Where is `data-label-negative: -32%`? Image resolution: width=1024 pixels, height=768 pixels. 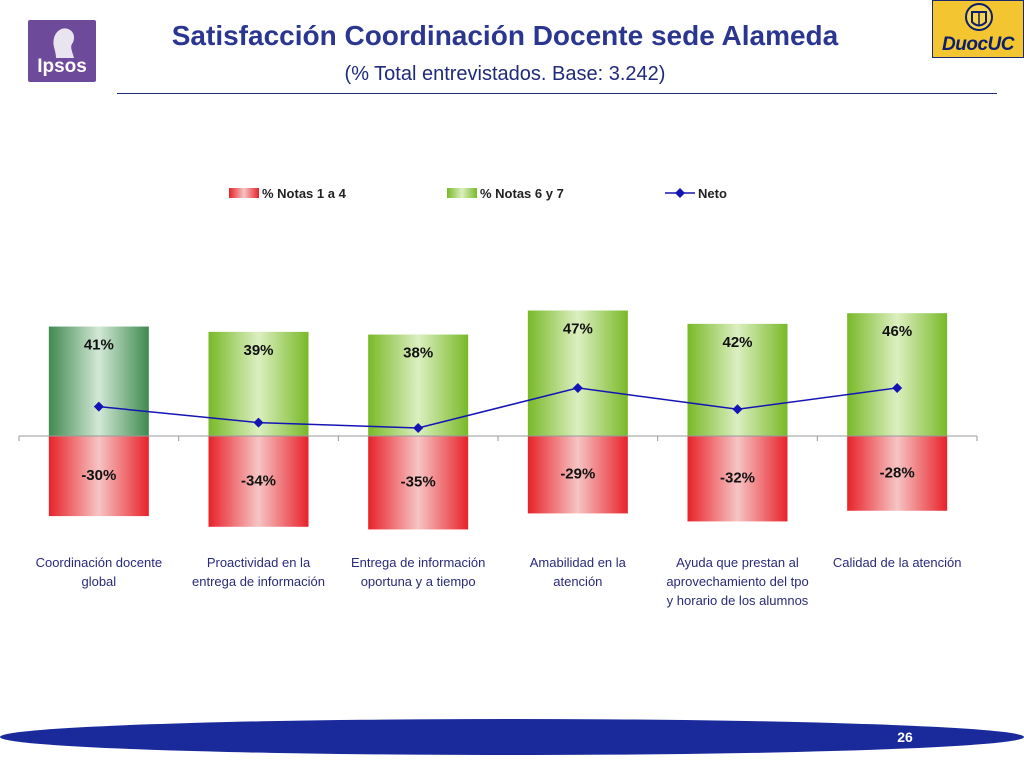
data-label-negative: -32% is located at coordinates (737, 478).